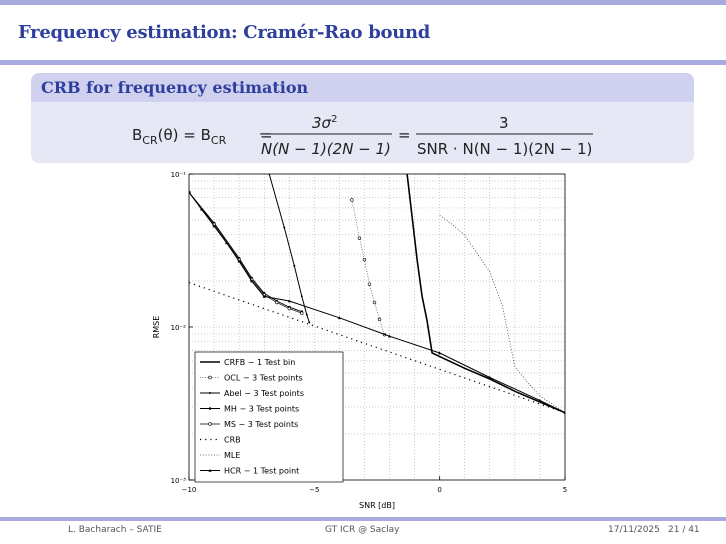  I want to click on legend-label: MS − 3 Test points, so click(261, 424).